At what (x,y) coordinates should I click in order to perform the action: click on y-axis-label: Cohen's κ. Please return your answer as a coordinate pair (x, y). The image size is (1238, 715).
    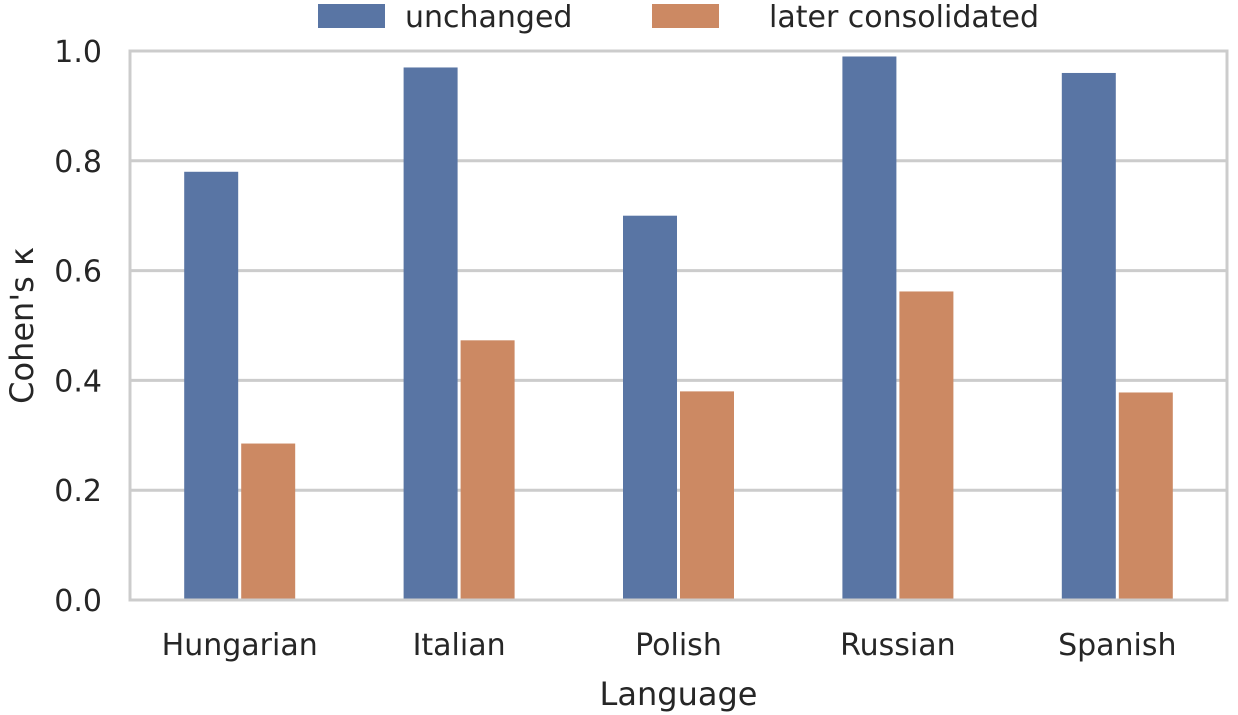
    Looking at the image, I should click on (22, 325).